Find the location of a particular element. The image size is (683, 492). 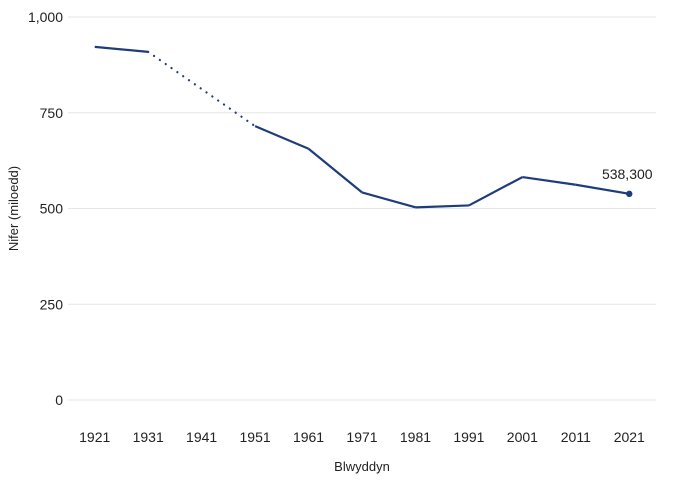

y-axis-title: Nifer (miloedd) is located at coordinates (13, 208).